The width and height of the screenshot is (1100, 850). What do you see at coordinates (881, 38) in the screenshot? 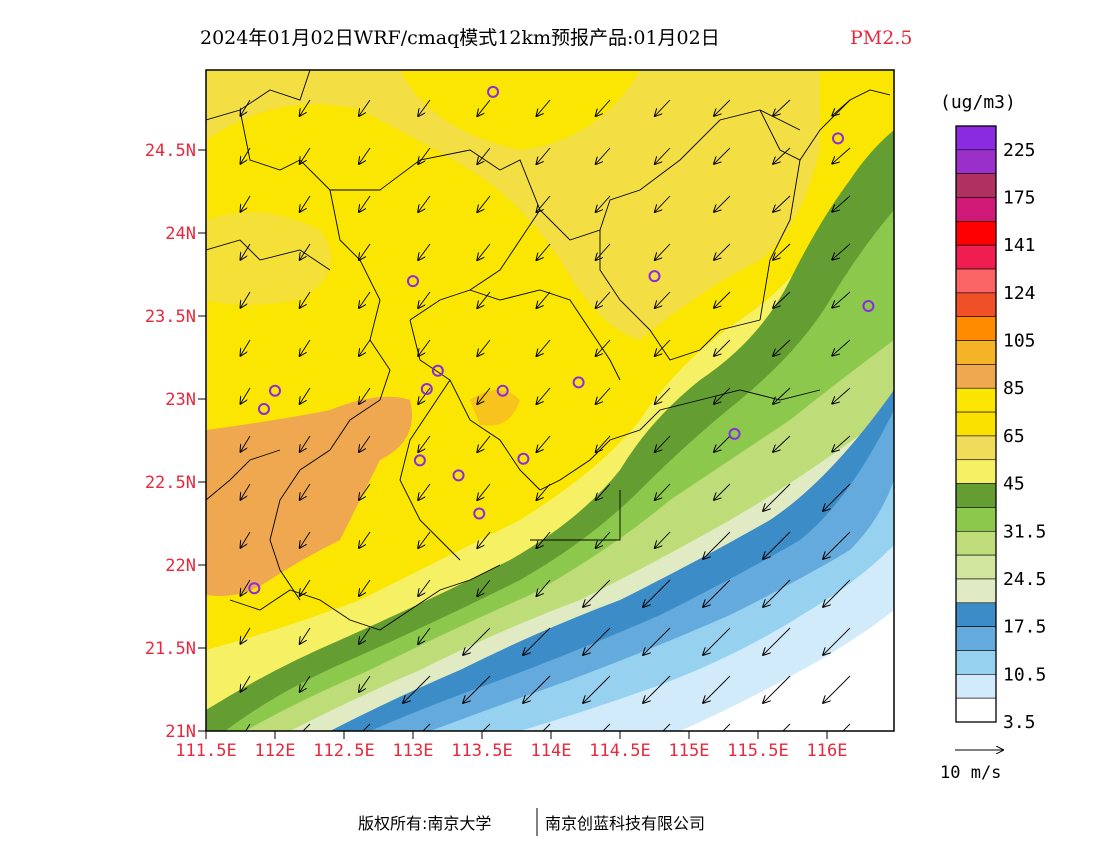
I see `species-label: PM2.5` at bounding box center [881, 38].